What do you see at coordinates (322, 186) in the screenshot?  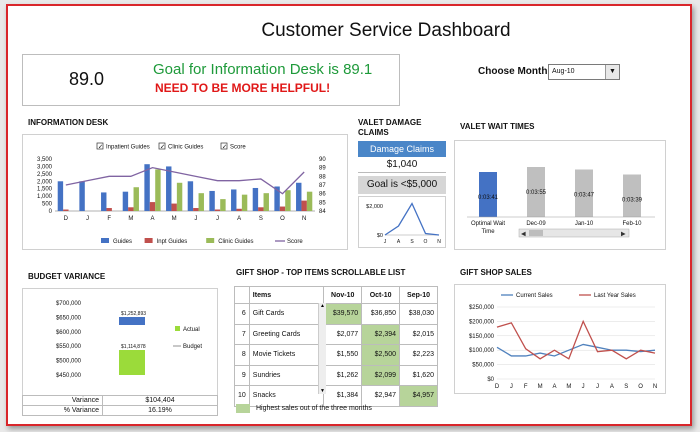 I see `y2-tick-label: 87` at bounding box center [322, 186].